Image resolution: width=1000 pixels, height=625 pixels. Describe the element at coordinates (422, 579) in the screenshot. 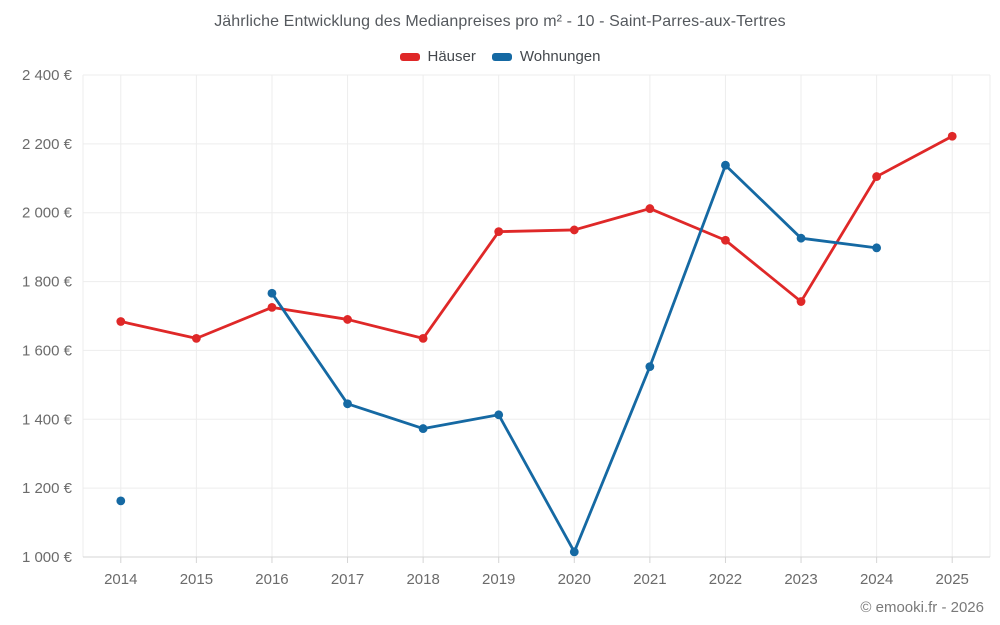

I see `x-axis-label: 2018` at that location.